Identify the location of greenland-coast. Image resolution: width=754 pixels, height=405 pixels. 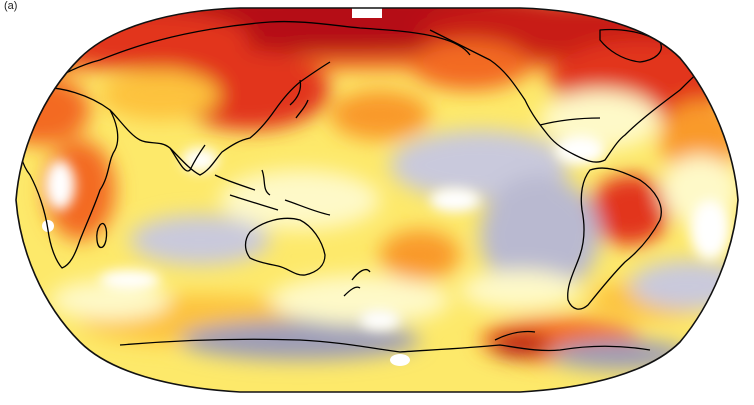
(630, 45).